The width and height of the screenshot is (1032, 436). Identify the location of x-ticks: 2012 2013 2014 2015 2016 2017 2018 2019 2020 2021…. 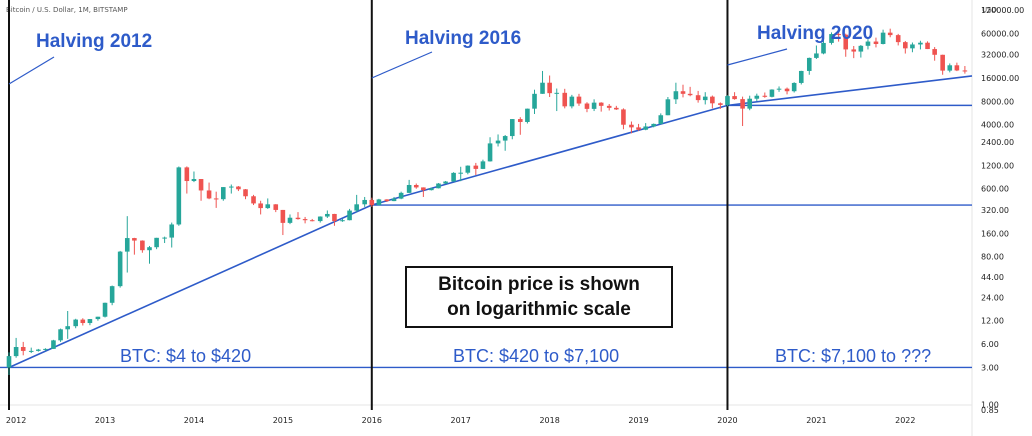
(461, 420).